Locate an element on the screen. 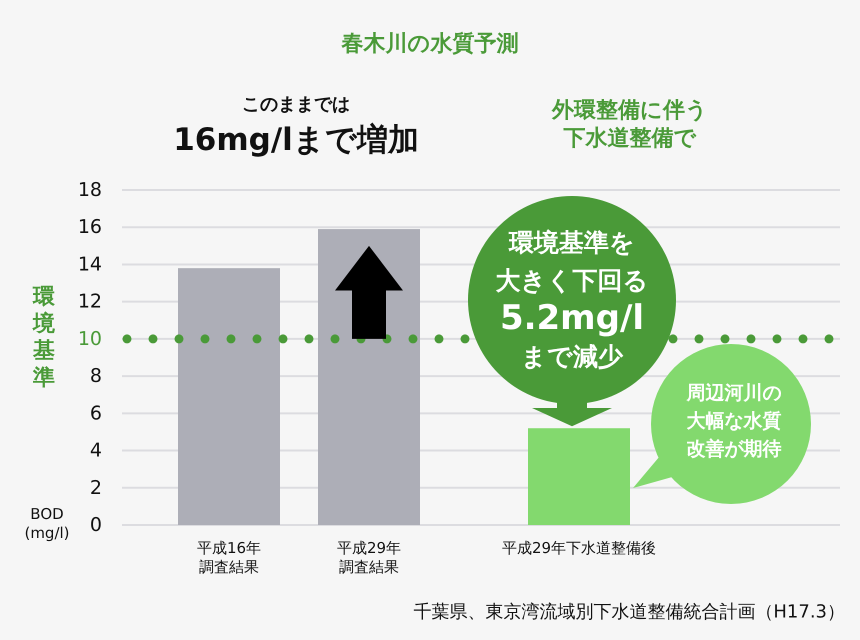 This screenshot has width=860, height=640. text: 外環整備に伴う下水道整備で is located at coordinates (629, 124).